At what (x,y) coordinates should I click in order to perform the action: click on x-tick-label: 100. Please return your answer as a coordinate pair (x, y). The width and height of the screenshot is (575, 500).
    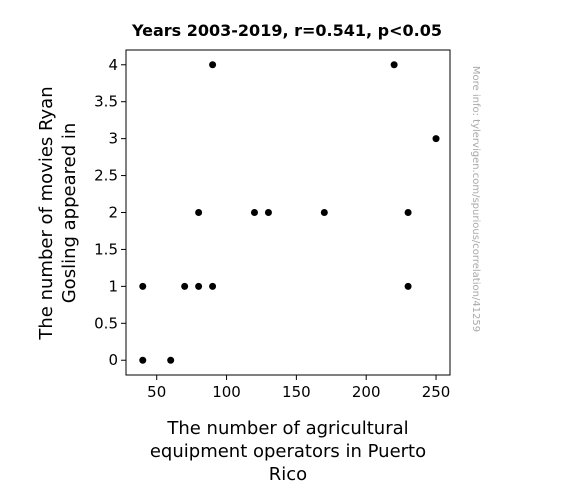
    Looking at the image, I should click on (226, 392).